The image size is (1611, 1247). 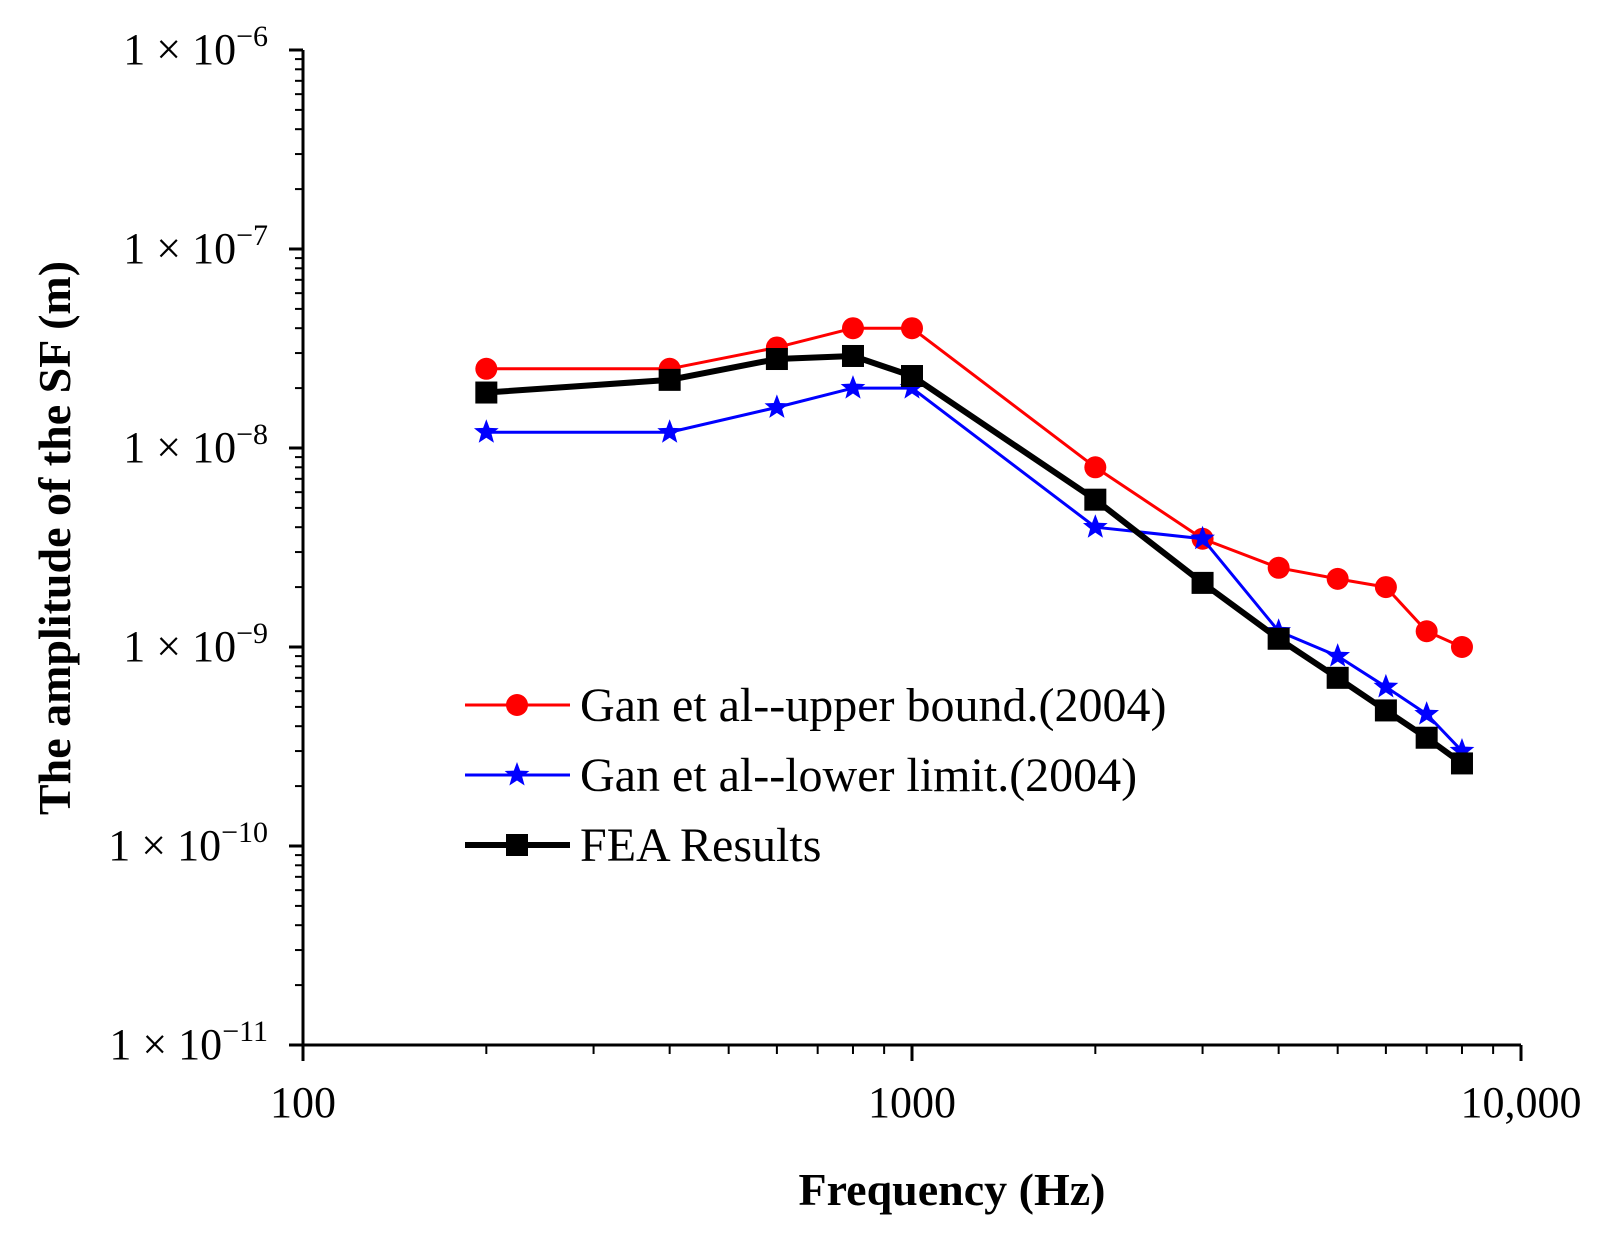 What do you see at coordinates (188, 843) in the screenshot?
I see `y-tick-label: 1 × 10⁻¹⁰` at bounding box center [188, 843].